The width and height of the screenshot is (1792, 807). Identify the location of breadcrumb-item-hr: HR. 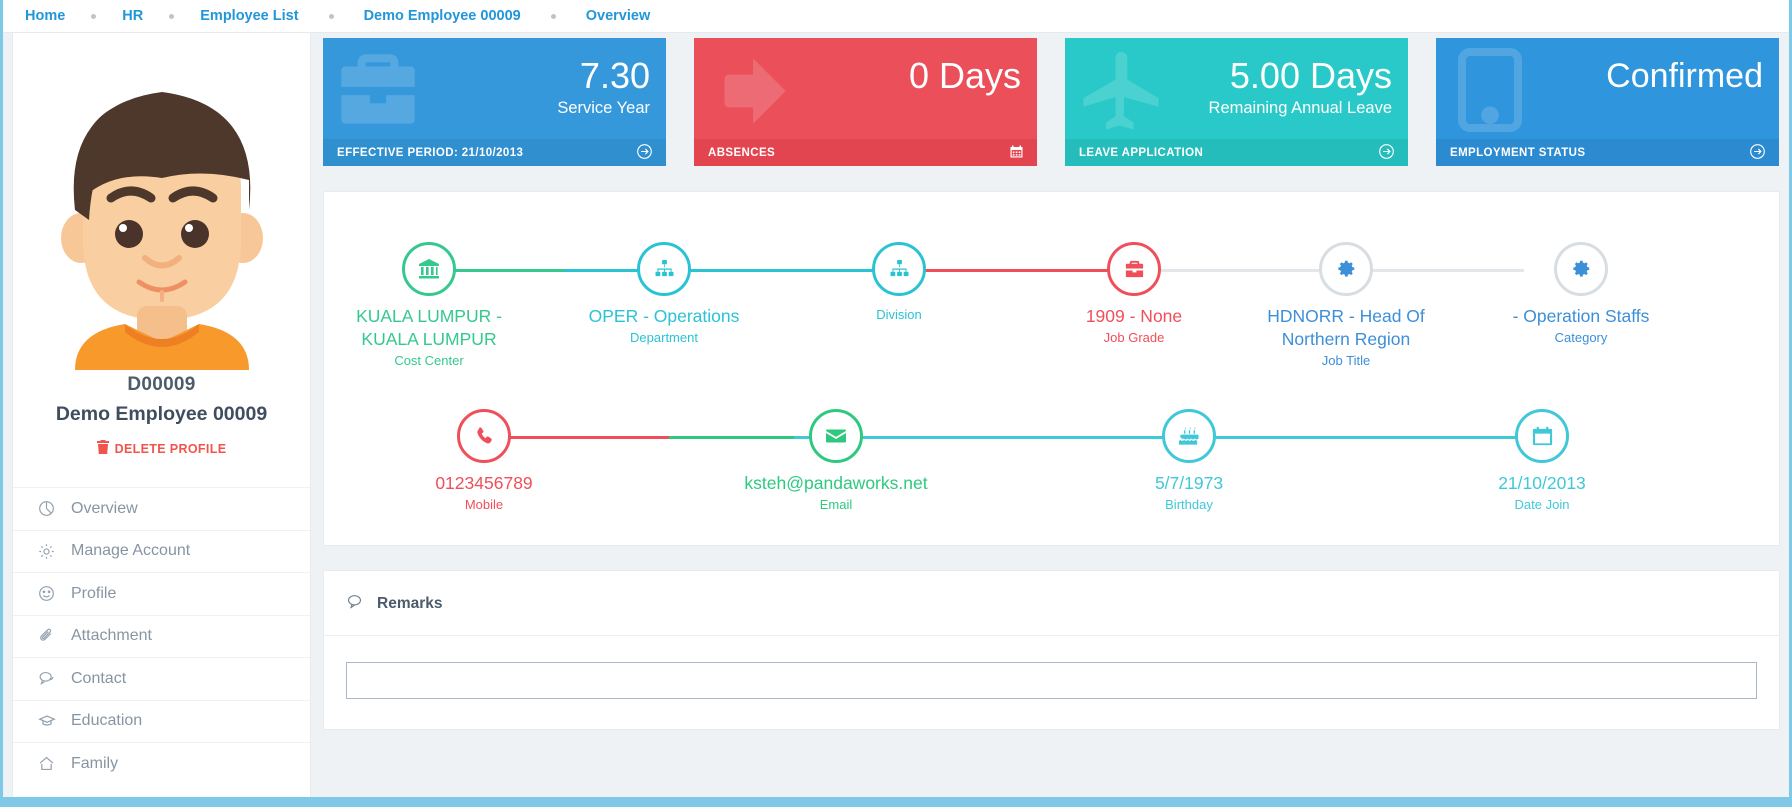
(133, 16).